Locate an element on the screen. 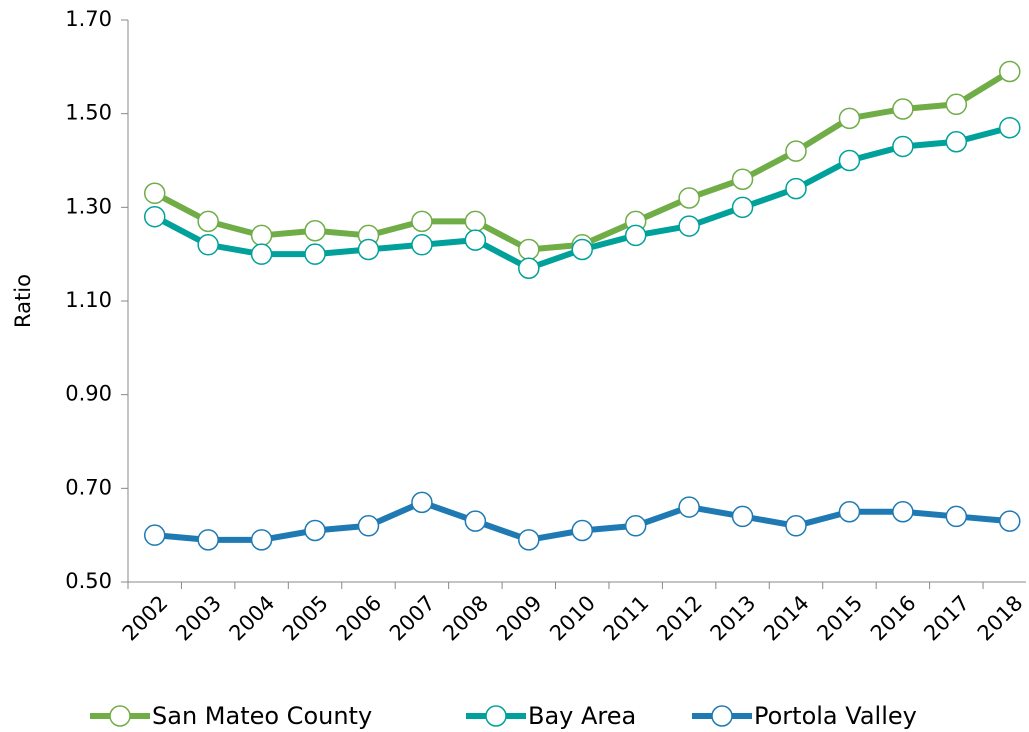 This screenshot has height=732, width=1029. x-tick-label: 2007 is located at coordinates (412, 618).